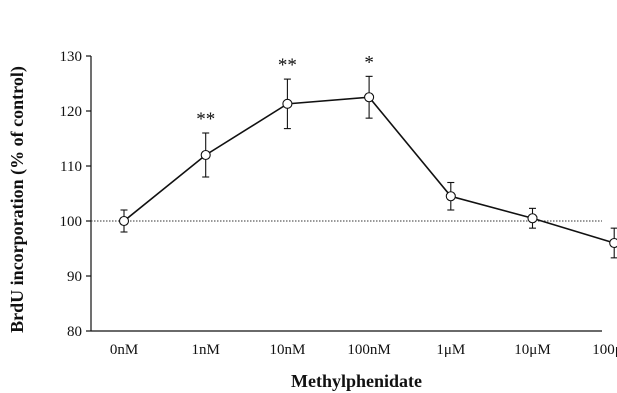 The height and width of the screenshot is (393, 617). Describe the element at coordinates (124, 350) in the screenshot. I see `x-tick-label: 0nM` at that location.